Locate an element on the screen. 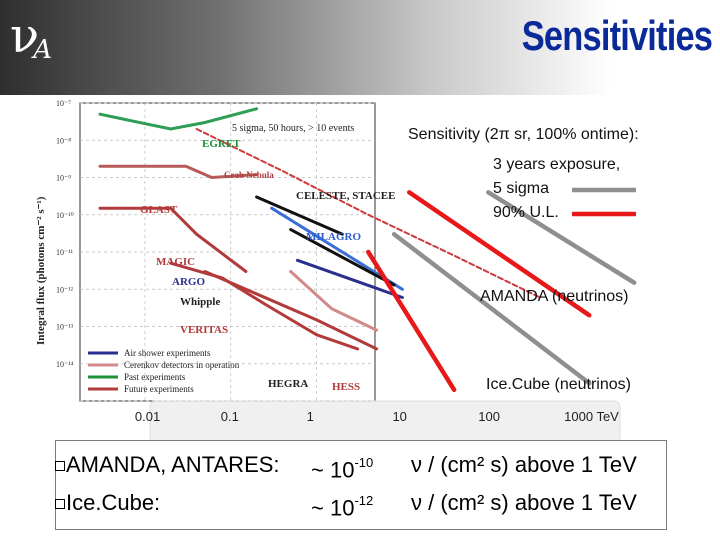 The width and height of the screenshot is (720, 540). experiment-label: VERITAS is located at coordinates (204, 330).